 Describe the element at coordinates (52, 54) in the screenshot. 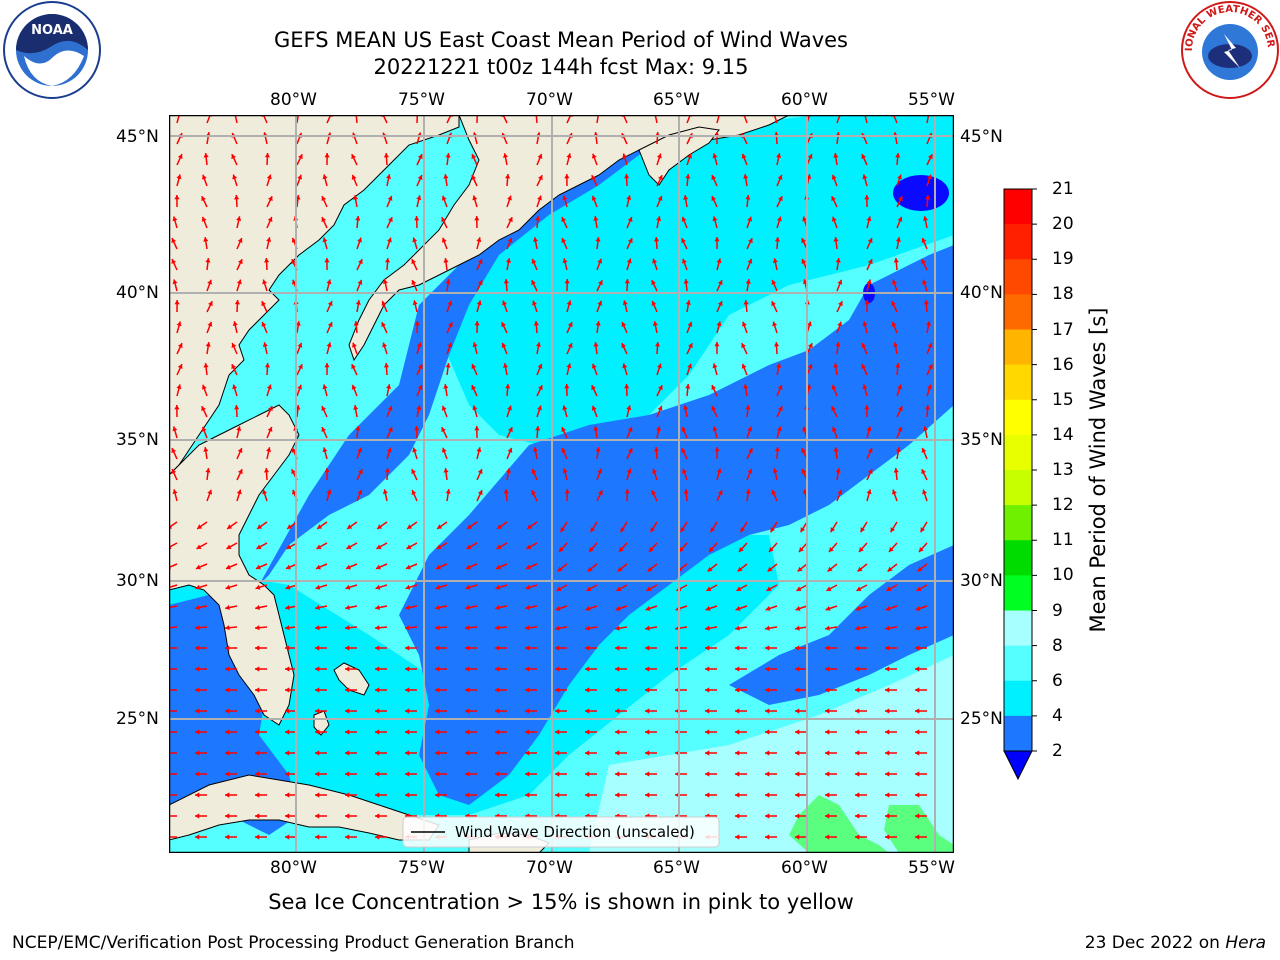

I see `noaa-logo: NOAA` at that location.